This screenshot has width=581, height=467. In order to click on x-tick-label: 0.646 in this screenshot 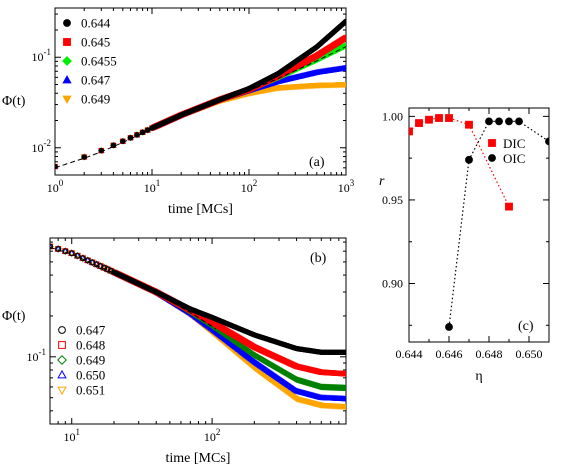, I will do `click(449, 354)`.